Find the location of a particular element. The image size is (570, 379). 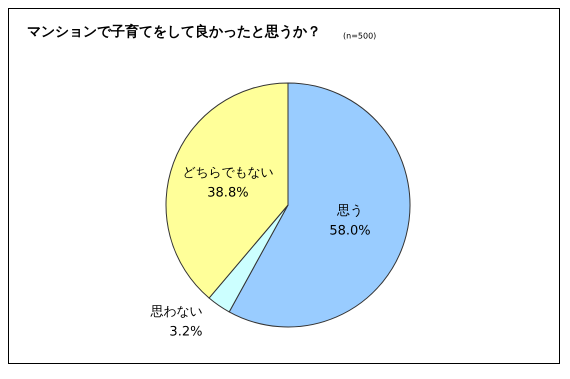

slice-label: どちらでもない is located at coordinates (228, 172).